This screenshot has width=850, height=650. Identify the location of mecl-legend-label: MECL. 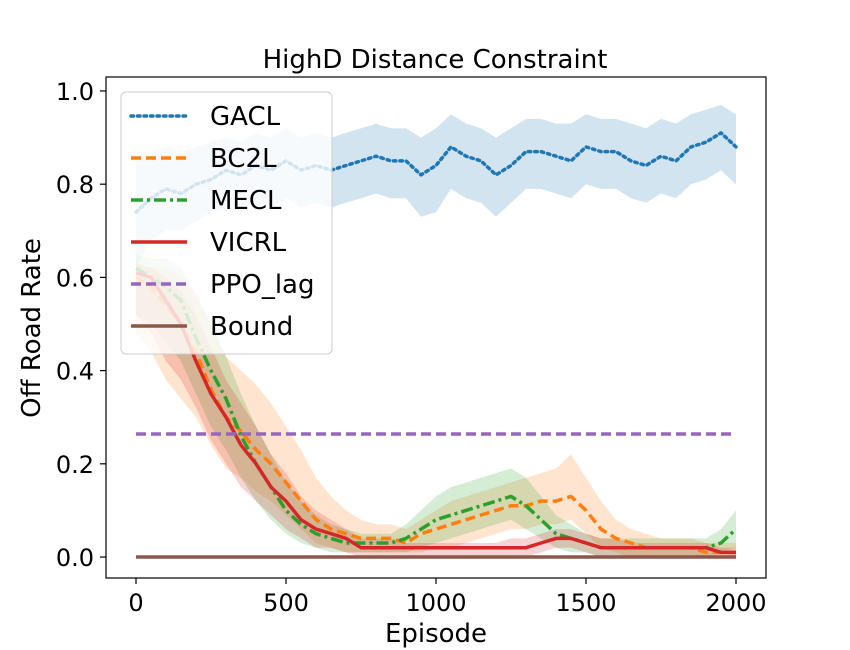
(246, 201).